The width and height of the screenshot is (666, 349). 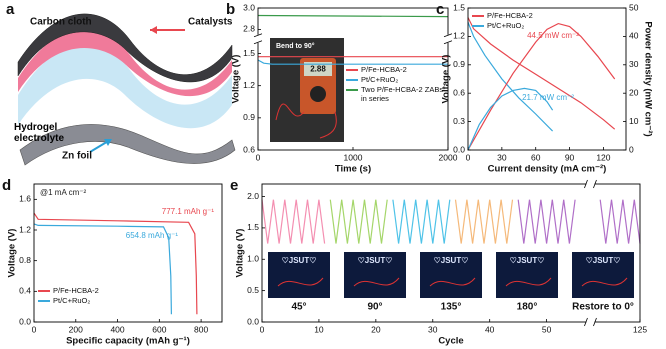 I want to click on axis-break, so click(x=590, y=184).